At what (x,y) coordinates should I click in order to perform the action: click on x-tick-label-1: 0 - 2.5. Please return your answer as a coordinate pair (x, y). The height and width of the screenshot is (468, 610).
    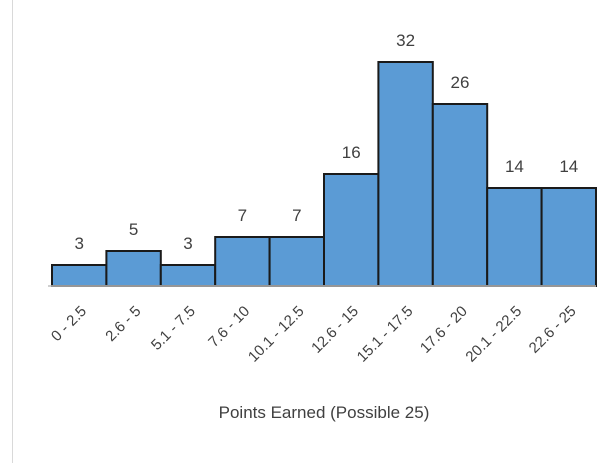
    Looking at the image, I should click on (69, 324).